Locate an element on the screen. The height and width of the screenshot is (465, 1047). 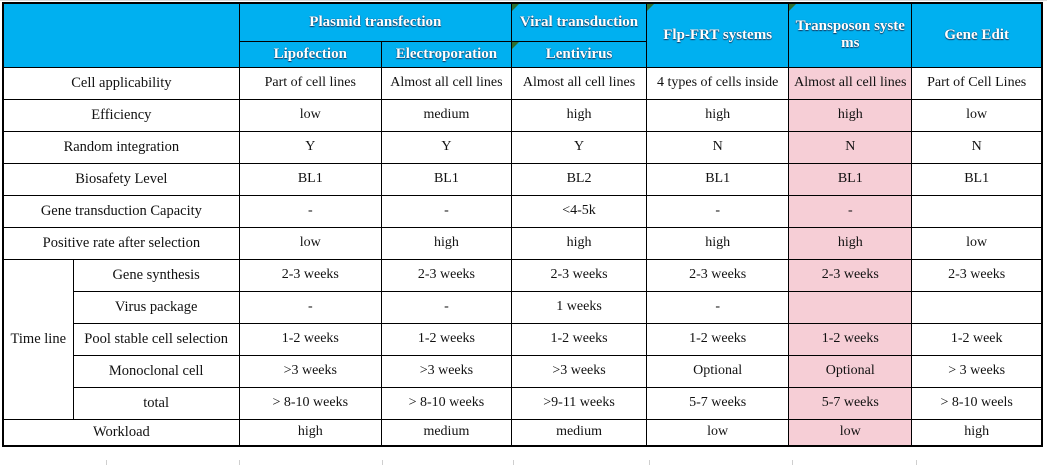
row-sublabel: Virus package is located at coordinates (156, 307).